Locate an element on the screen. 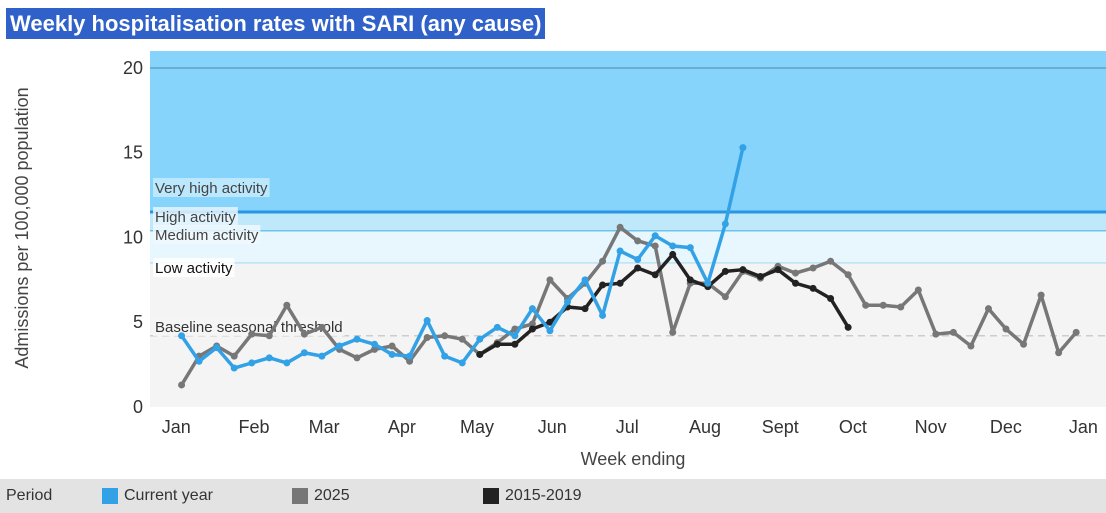 Image resolution: width=1106 pixels, height=513 pixels. legend-item-2015-2019: 2015-2019 is located at coordinates (532, 496).